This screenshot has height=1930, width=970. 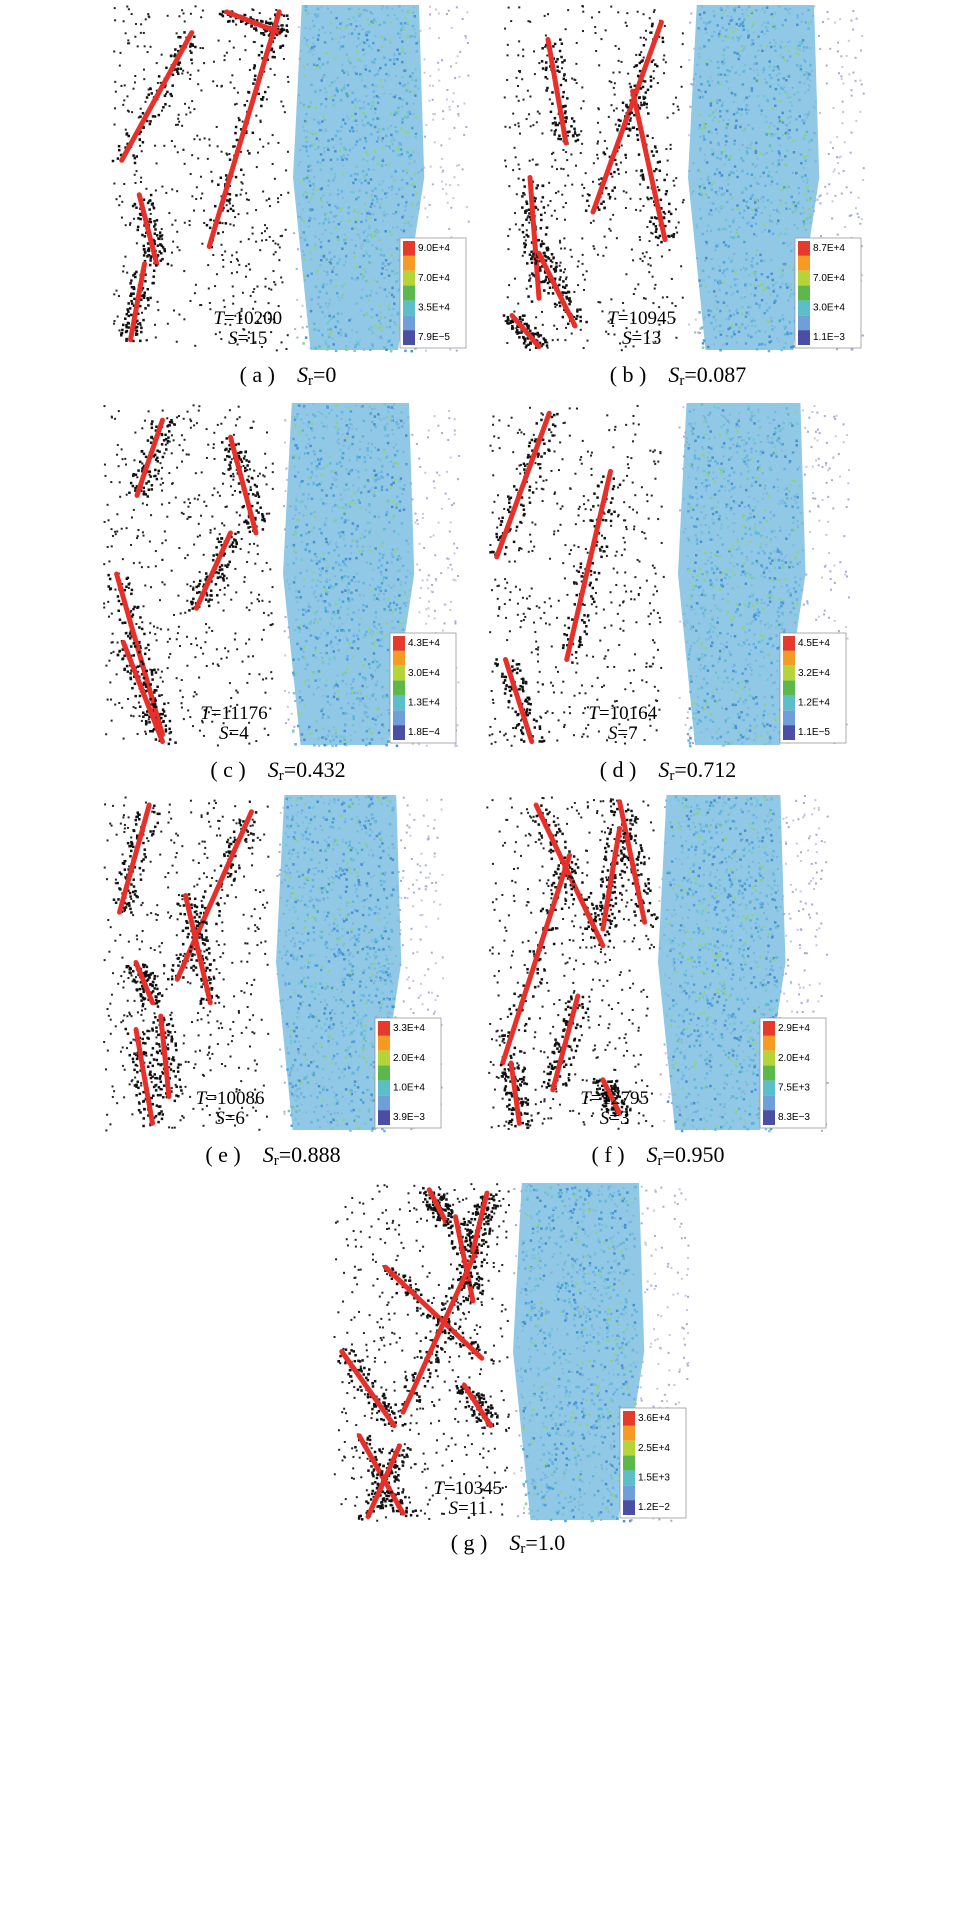 What do you see at coordinates (302, 374) in the screenshot?
I see `text-part: S` at bounding box center [302, 374].